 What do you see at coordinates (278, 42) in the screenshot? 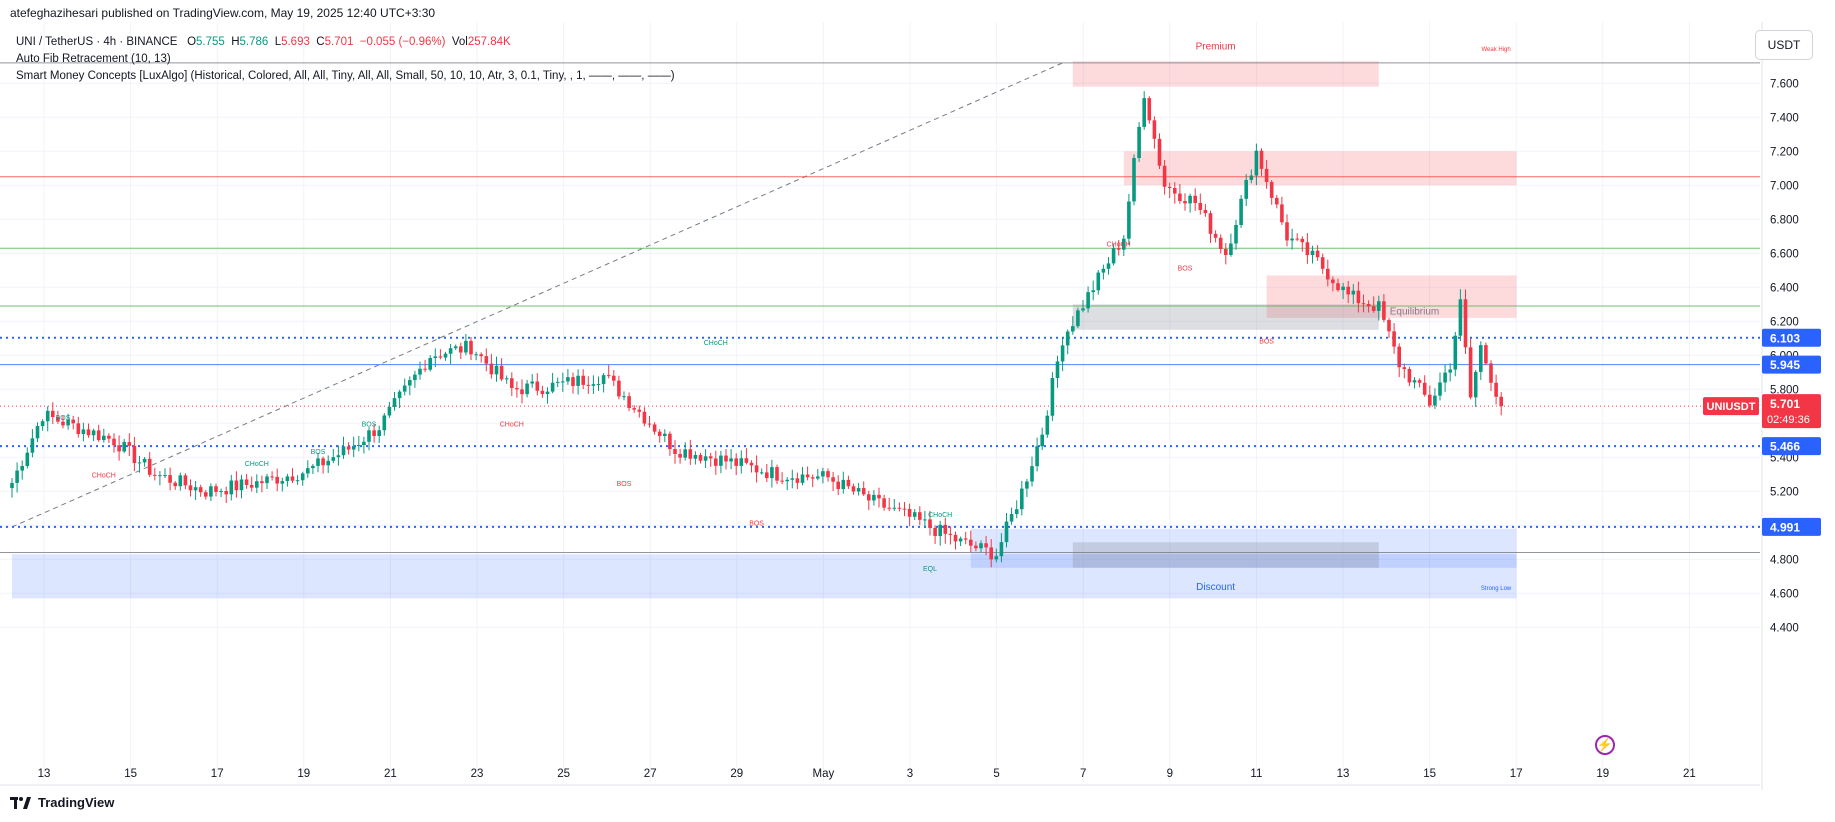
I see `low-label: L` at bounding box center [278, 42].